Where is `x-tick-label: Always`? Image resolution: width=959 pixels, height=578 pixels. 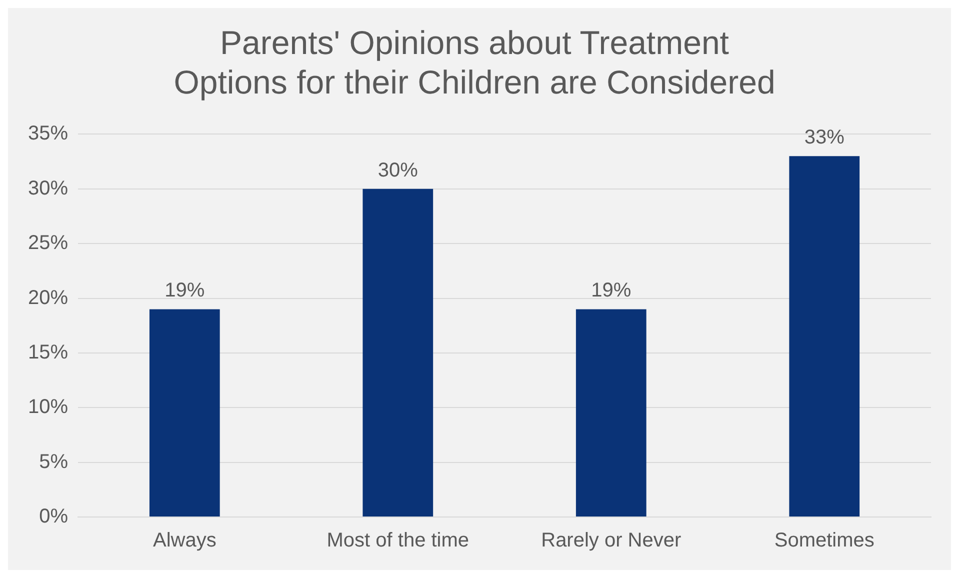 x-tick-label: Always is located at coordinates (184, 541).